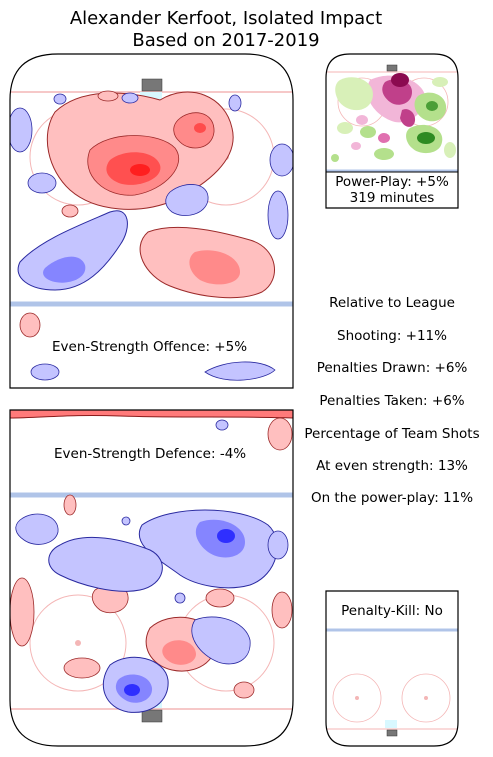 The width and height of the screenshot is (493, 757). Describe the element at coordinates (150, 347) in the screenshot. I see `offence-label: Even-Strength Offence: +5%` at that location.